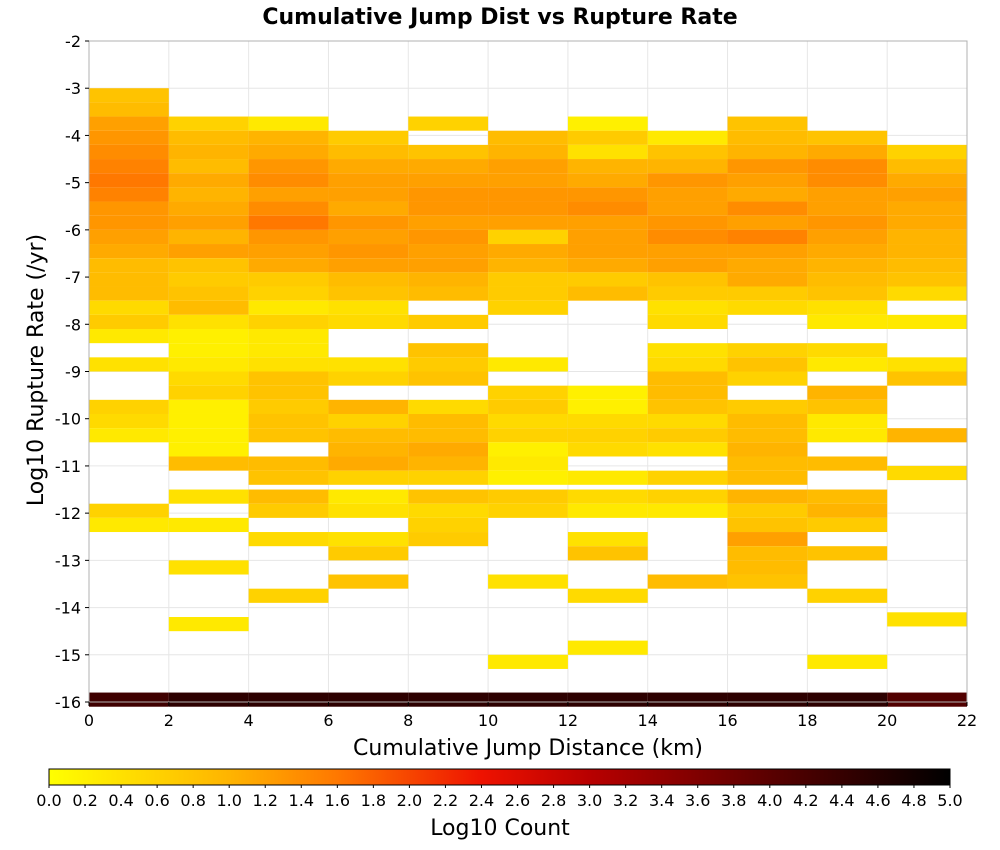 The image size is (1000, 850). Describe the element at coordinates (228, 800) in the screenshot. I see `colorbar-tick-label: 1.0` at that location.